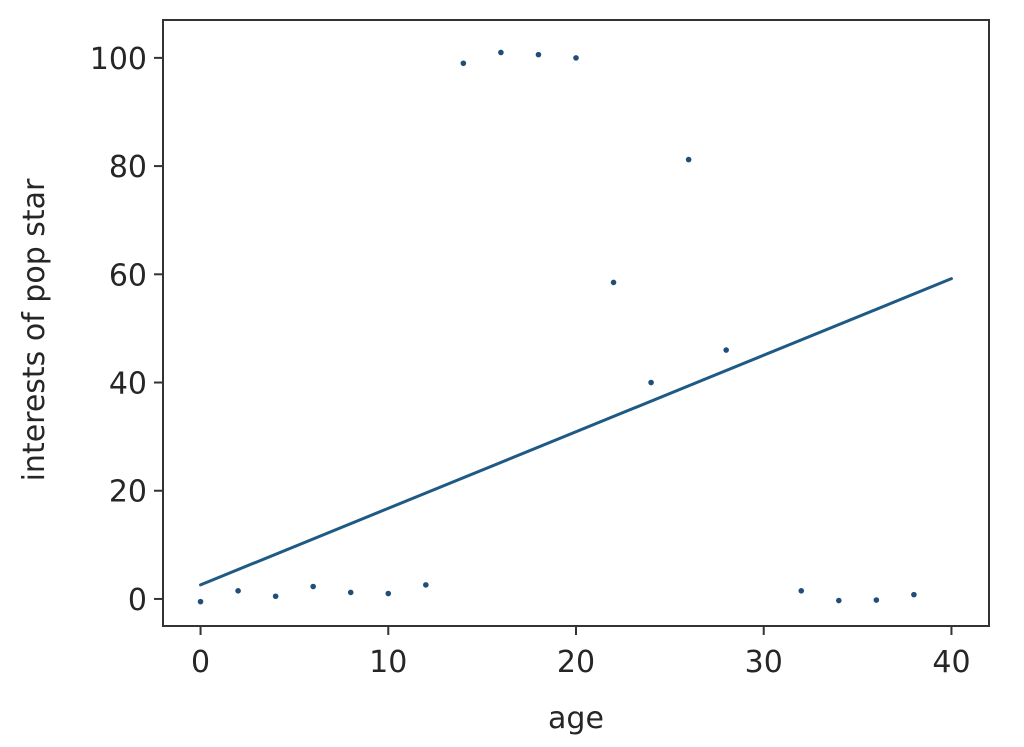  I want to click on x-tick-label: 30, so click(764, 662).